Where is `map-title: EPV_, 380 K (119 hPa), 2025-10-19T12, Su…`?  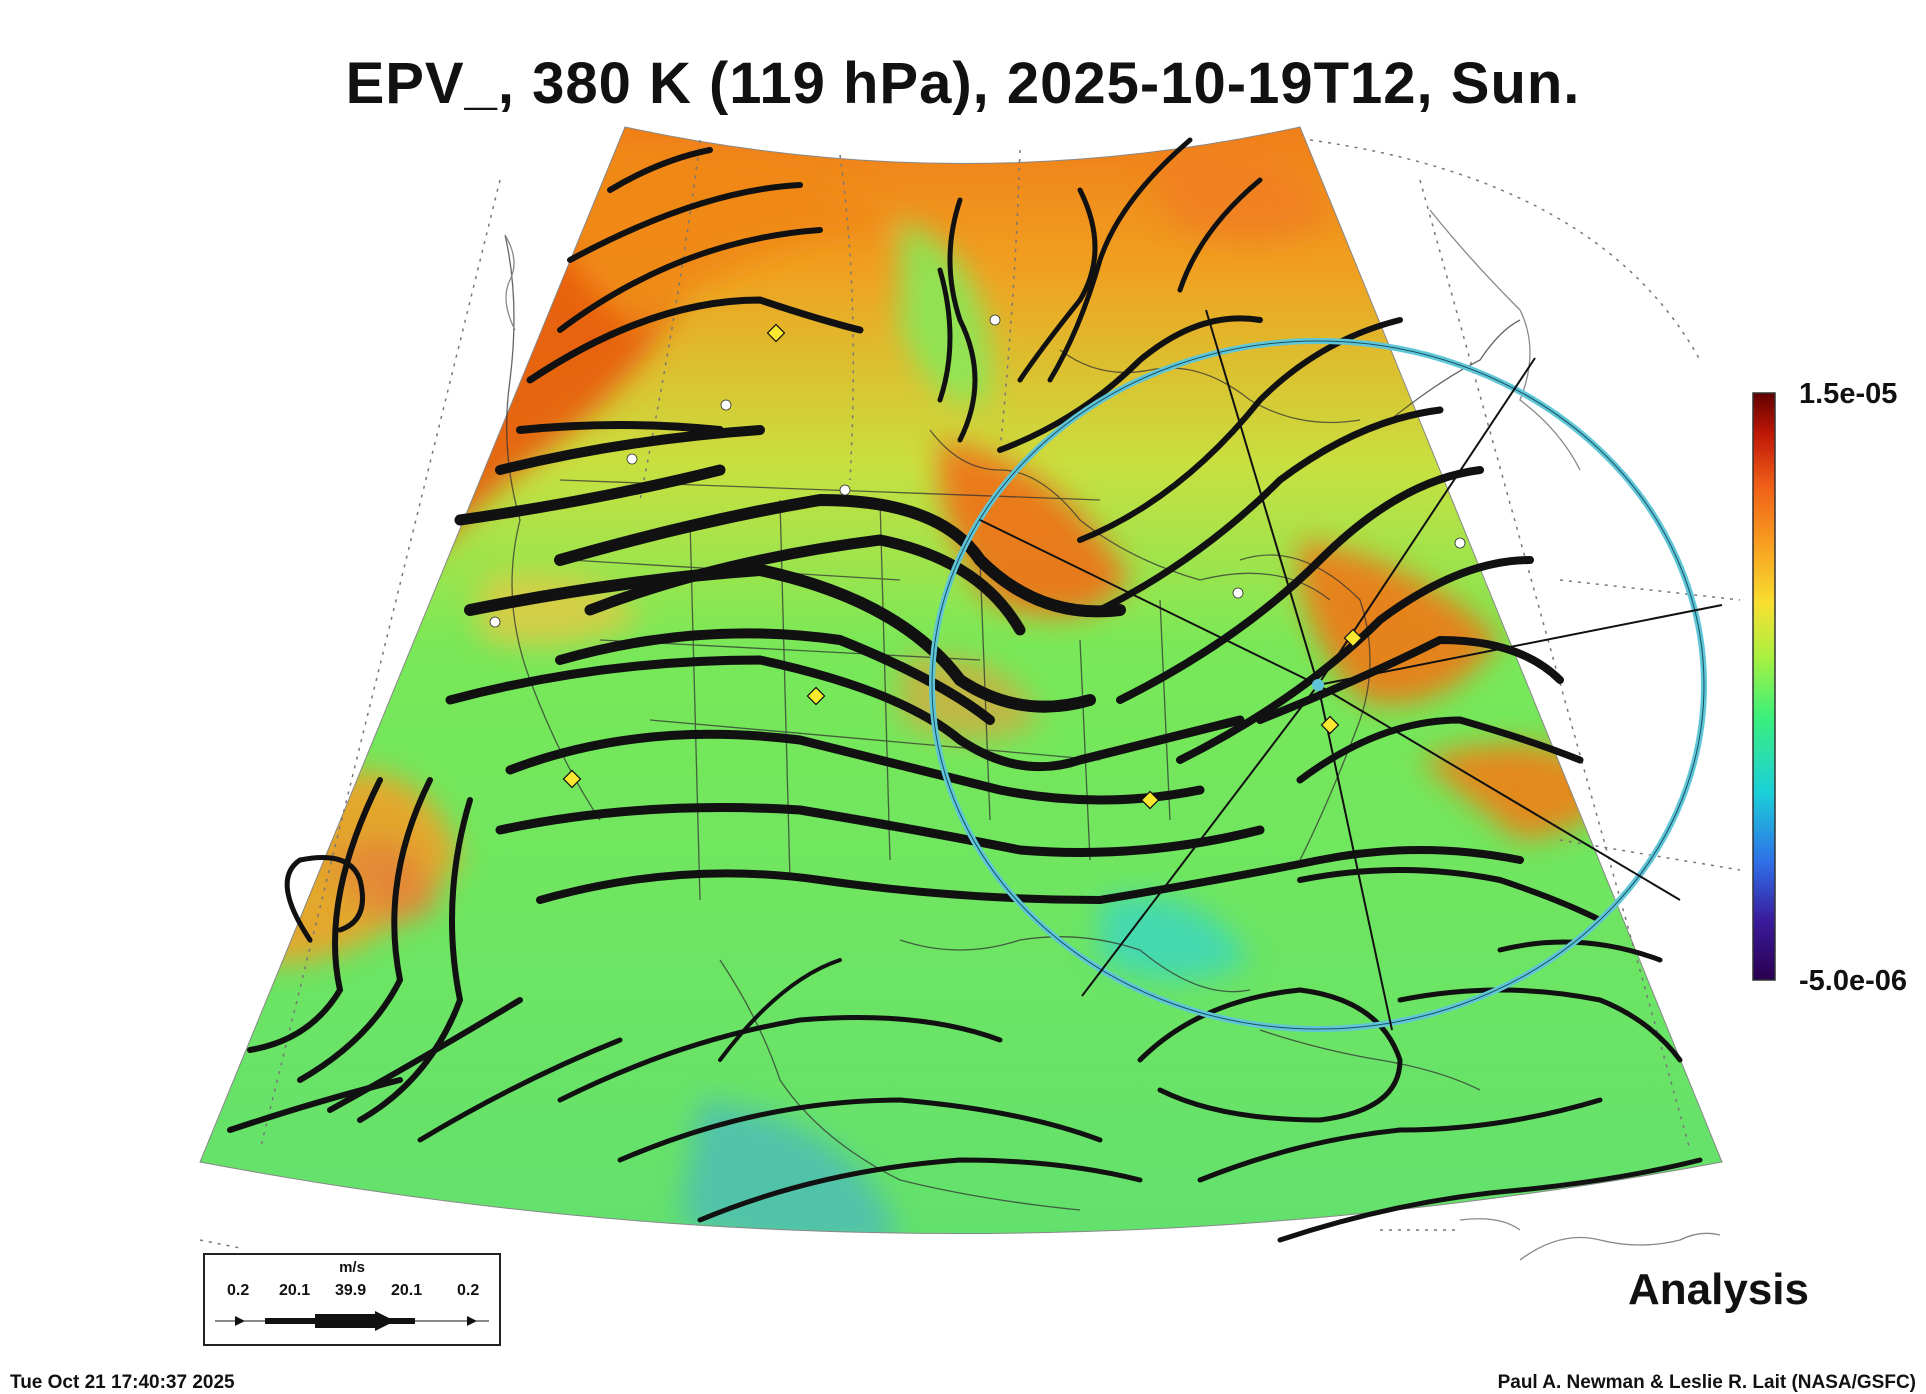 map-title: EPV_, 380 K (119 hPa), 2025-10-19T12, Su… is located at coordinates (963, 83).